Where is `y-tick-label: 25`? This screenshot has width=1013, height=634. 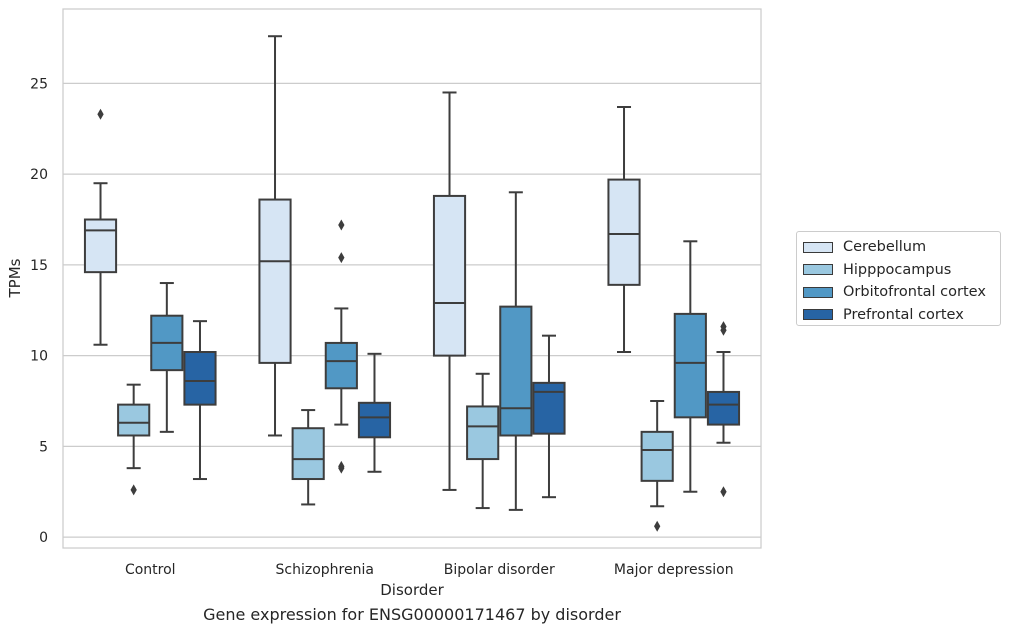 y-tick-label: 25 is located at coordinates (39, 84).